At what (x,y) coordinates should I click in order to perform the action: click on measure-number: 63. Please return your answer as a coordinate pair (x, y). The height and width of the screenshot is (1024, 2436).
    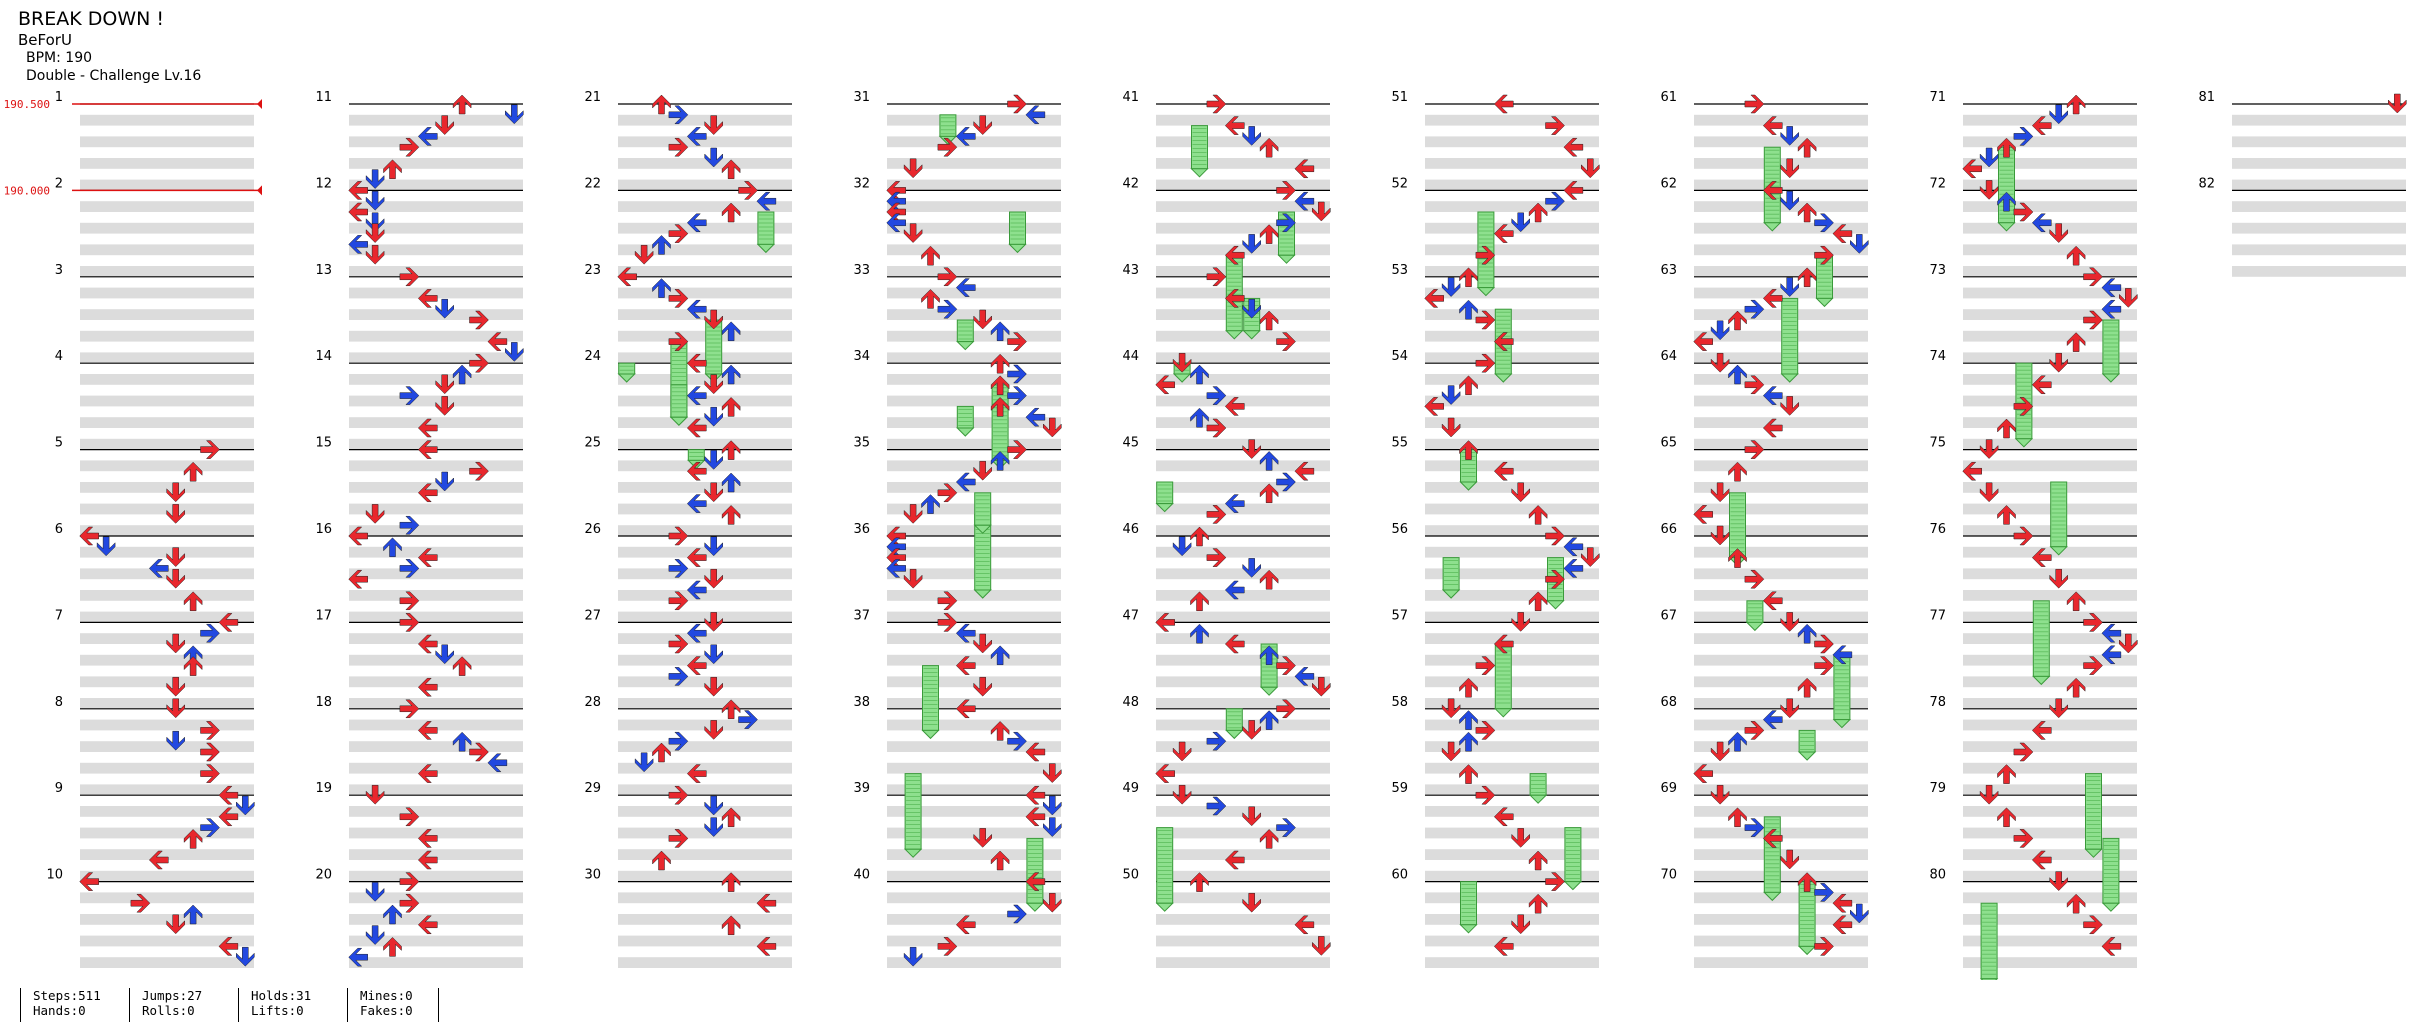
    Looking at the image, I should click on (1668, 270).